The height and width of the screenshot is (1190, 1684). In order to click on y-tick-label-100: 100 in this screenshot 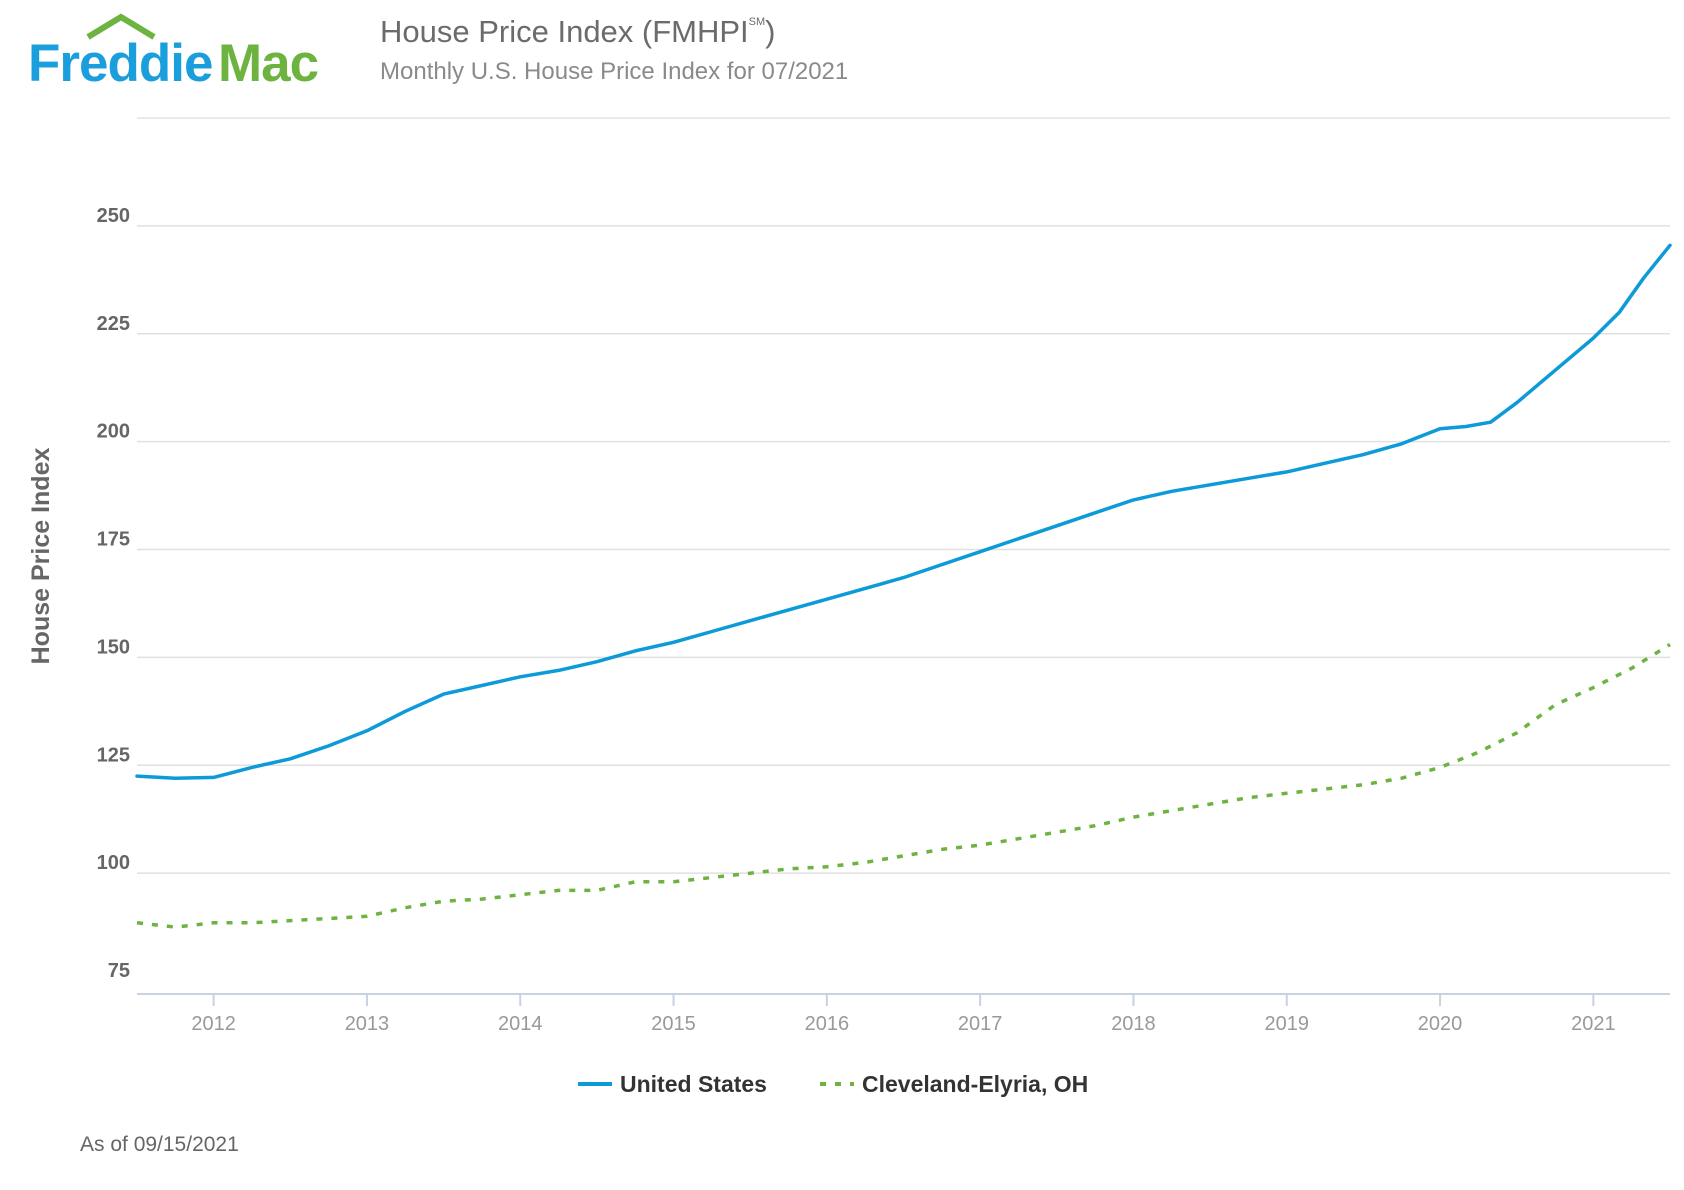, I will do `click(113, 863)`.